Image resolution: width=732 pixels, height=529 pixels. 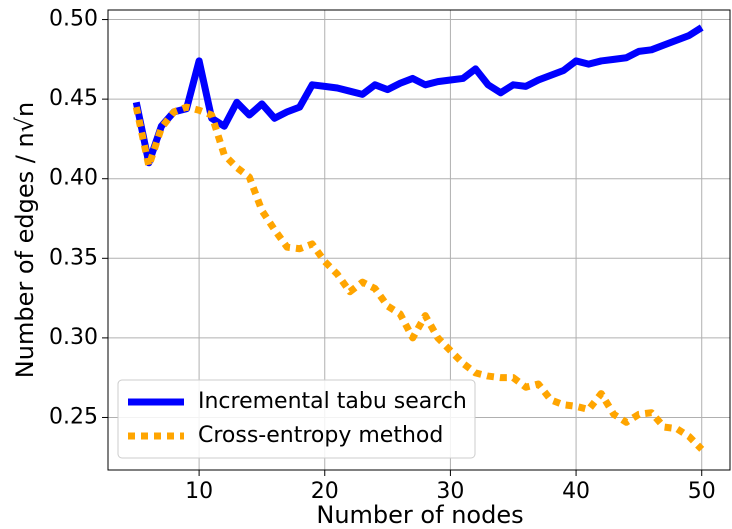 I want to click on legend-box, so click(x=296, y=419).